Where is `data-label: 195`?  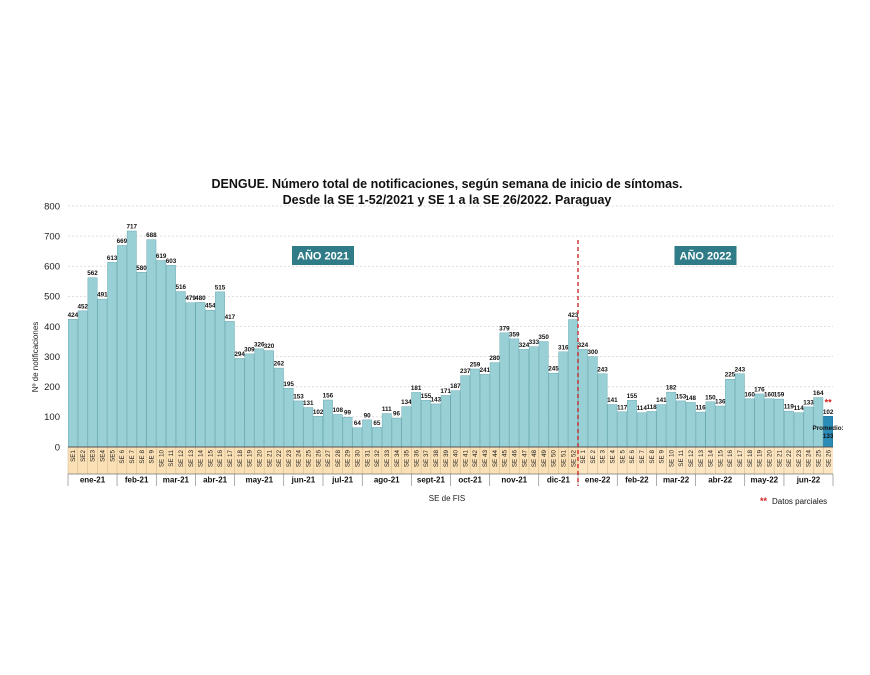 data-label: 195 is located at coordinates (288, 384).